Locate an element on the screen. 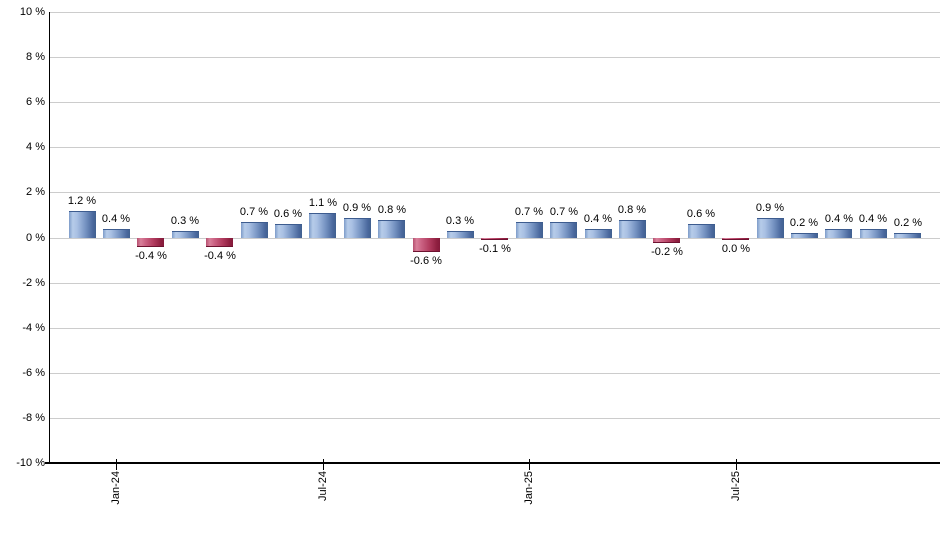  bar-value-label: 1.2 % is located at coordinates (82, 201).